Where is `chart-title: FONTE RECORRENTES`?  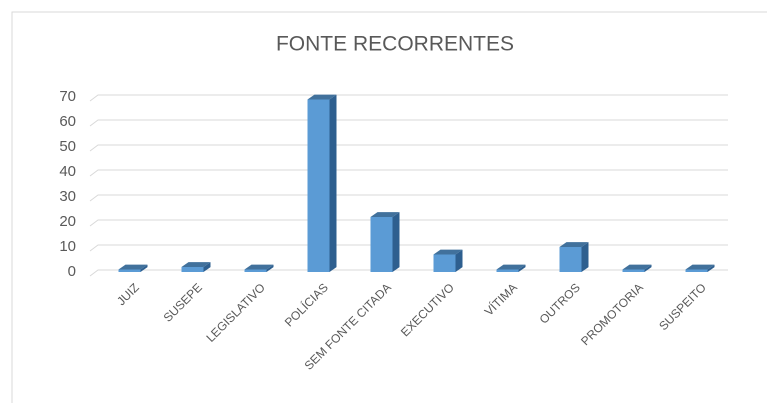 chart-title: FONTE RECORRENTES is located at coordinates (395, 44).